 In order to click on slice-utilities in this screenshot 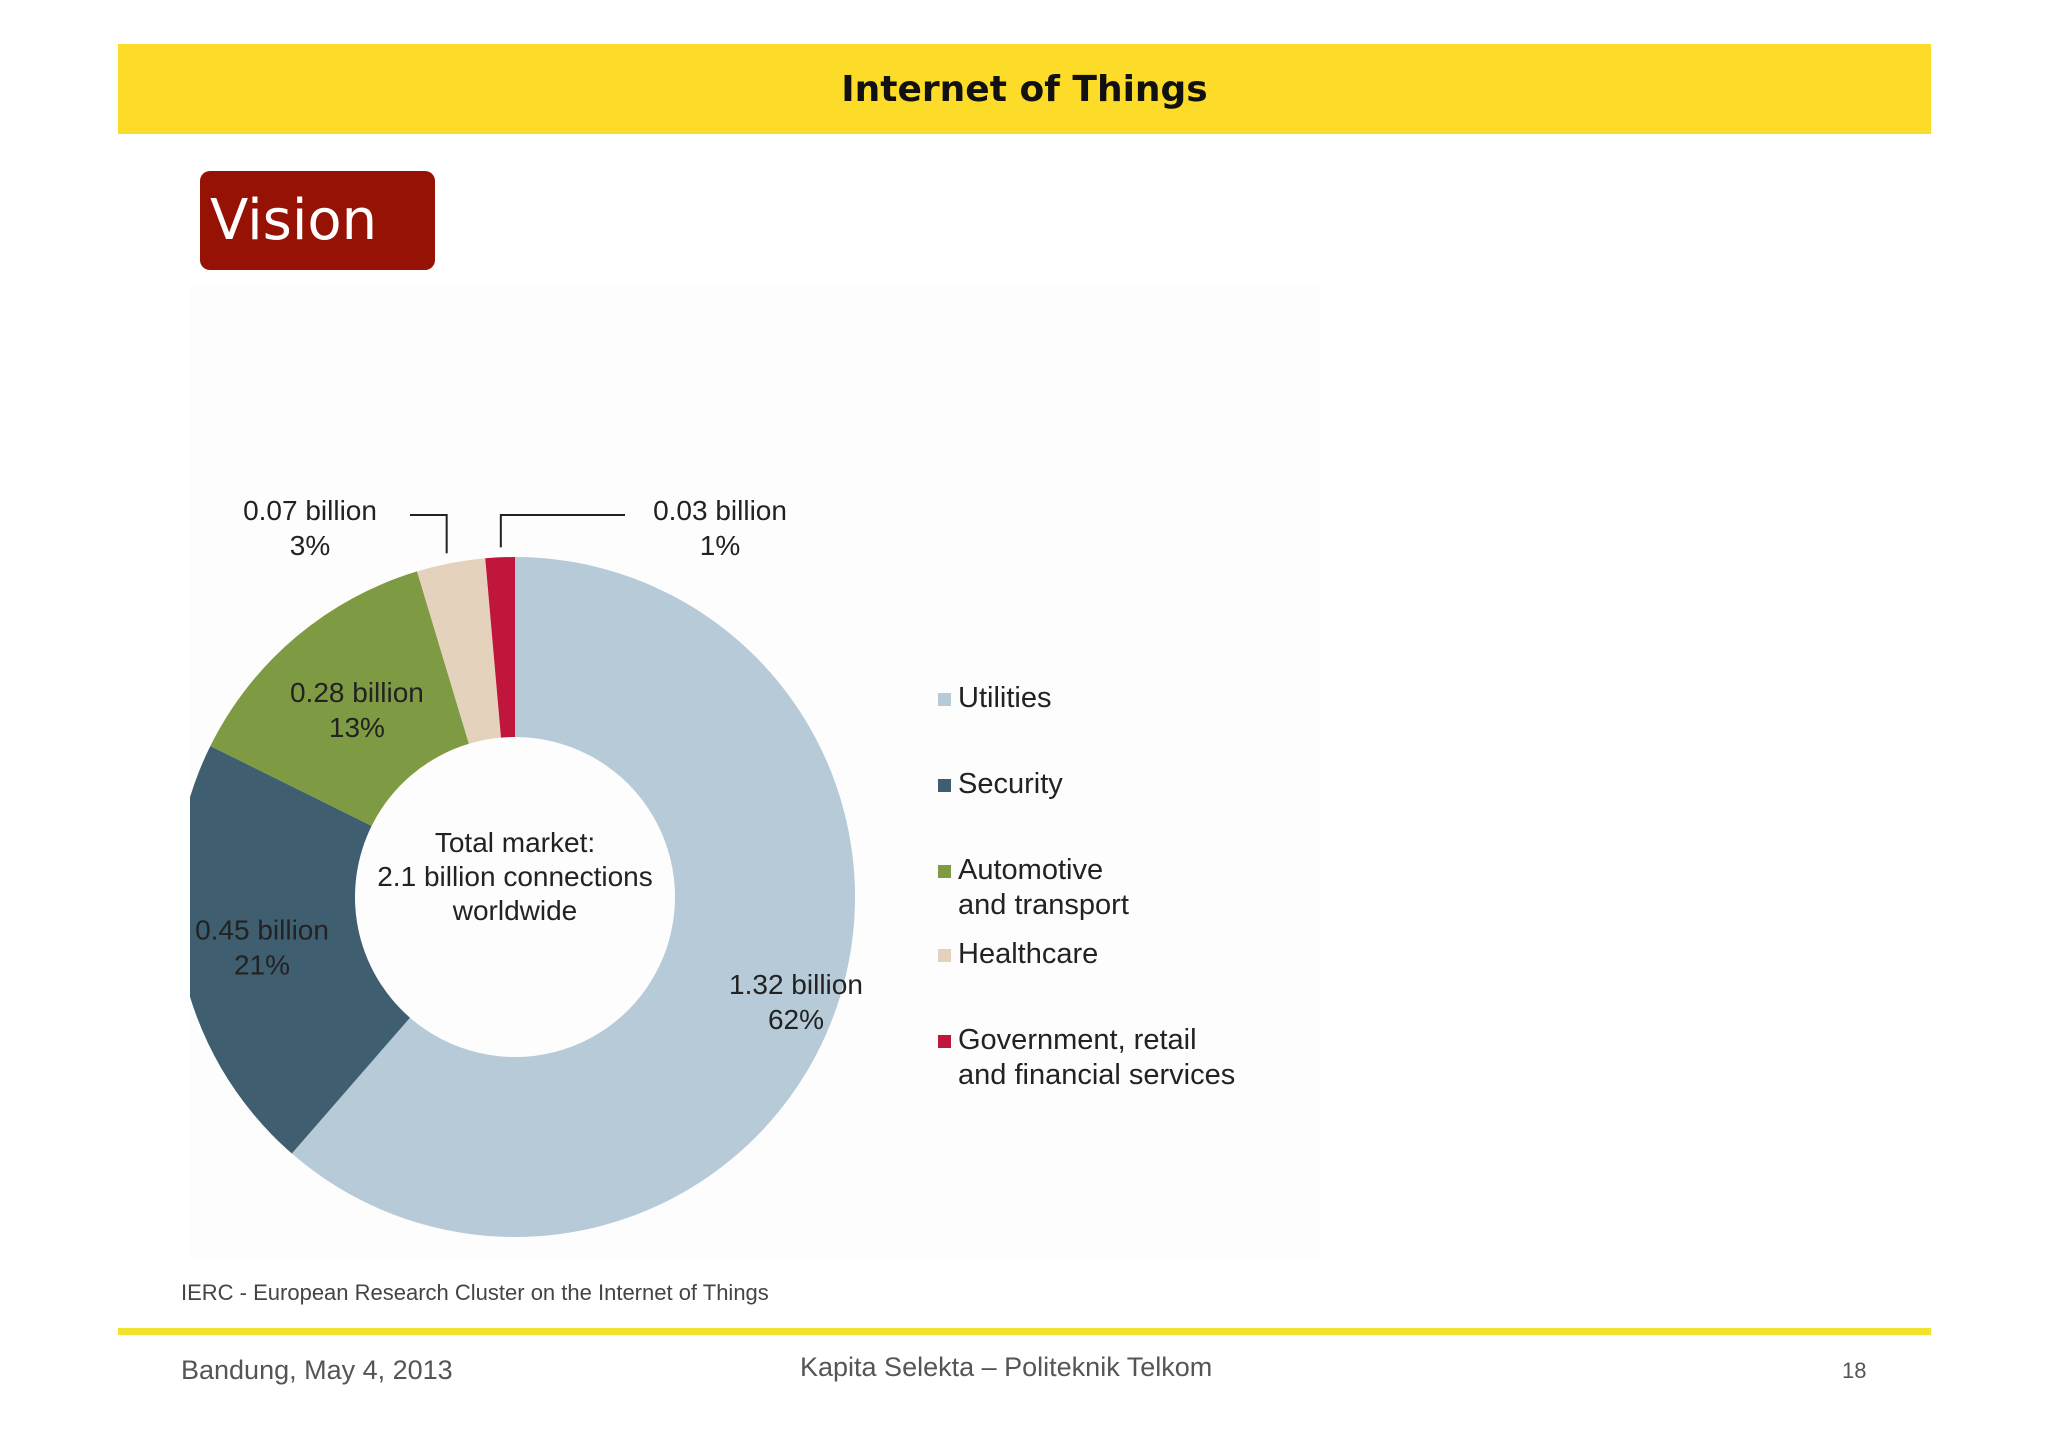, I will do `click(573, 897)`.